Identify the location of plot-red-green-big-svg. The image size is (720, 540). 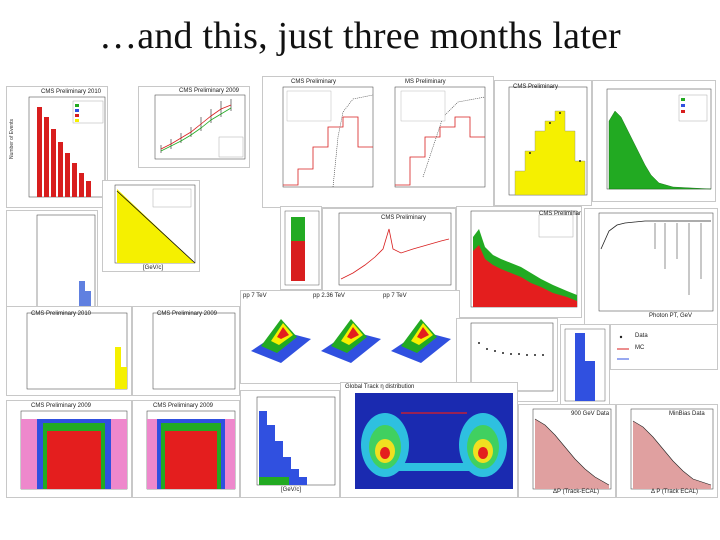
(524, 259).